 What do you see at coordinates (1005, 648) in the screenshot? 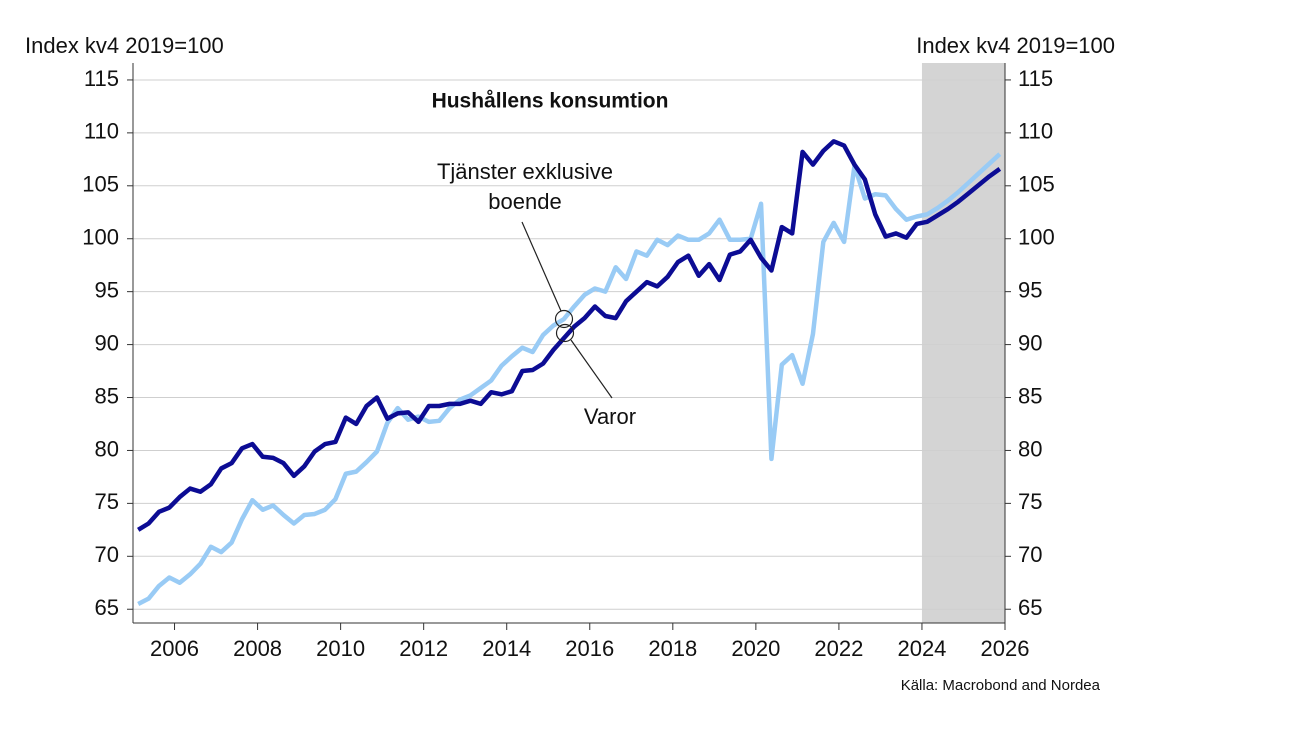
I see `x-tick-label: 2026` at bounding box center [1005, 648].